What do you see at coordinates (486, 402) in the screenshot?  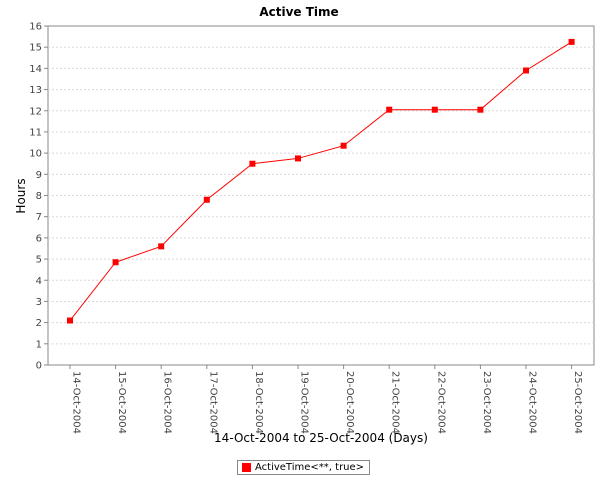 I see `x-tick-label: 23-Oct-2004` at bounding box center [486, 402].